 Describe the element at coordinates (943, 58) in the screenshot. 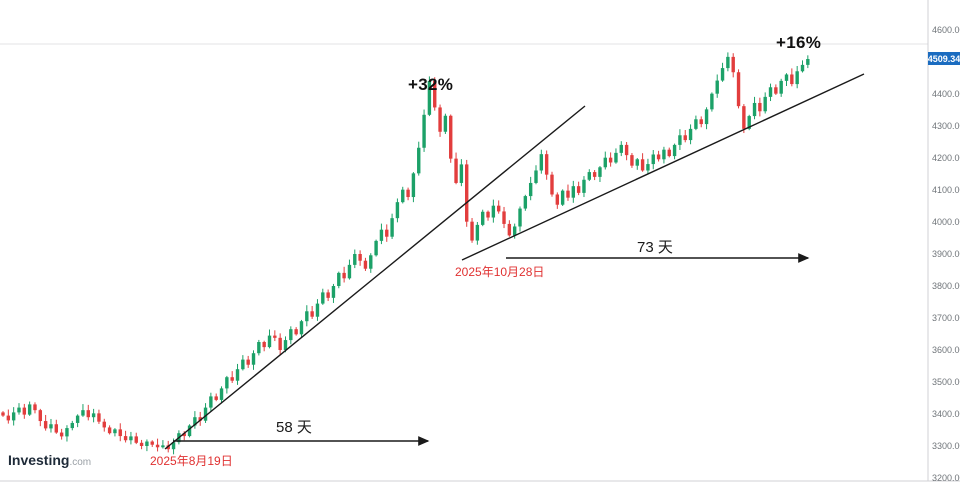

I see `last-price-badge: 4509.34` at that location.